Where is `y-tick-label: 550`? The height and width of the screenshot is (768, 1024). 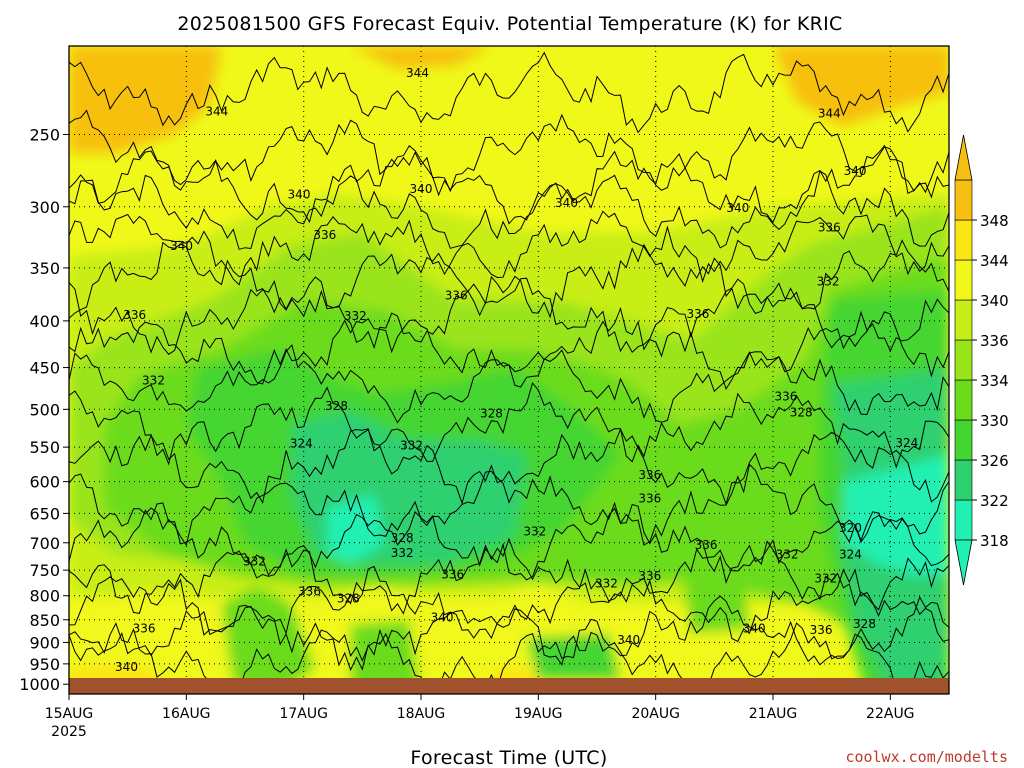 y-tick-label: 550 is located at coordinates (44, 447).